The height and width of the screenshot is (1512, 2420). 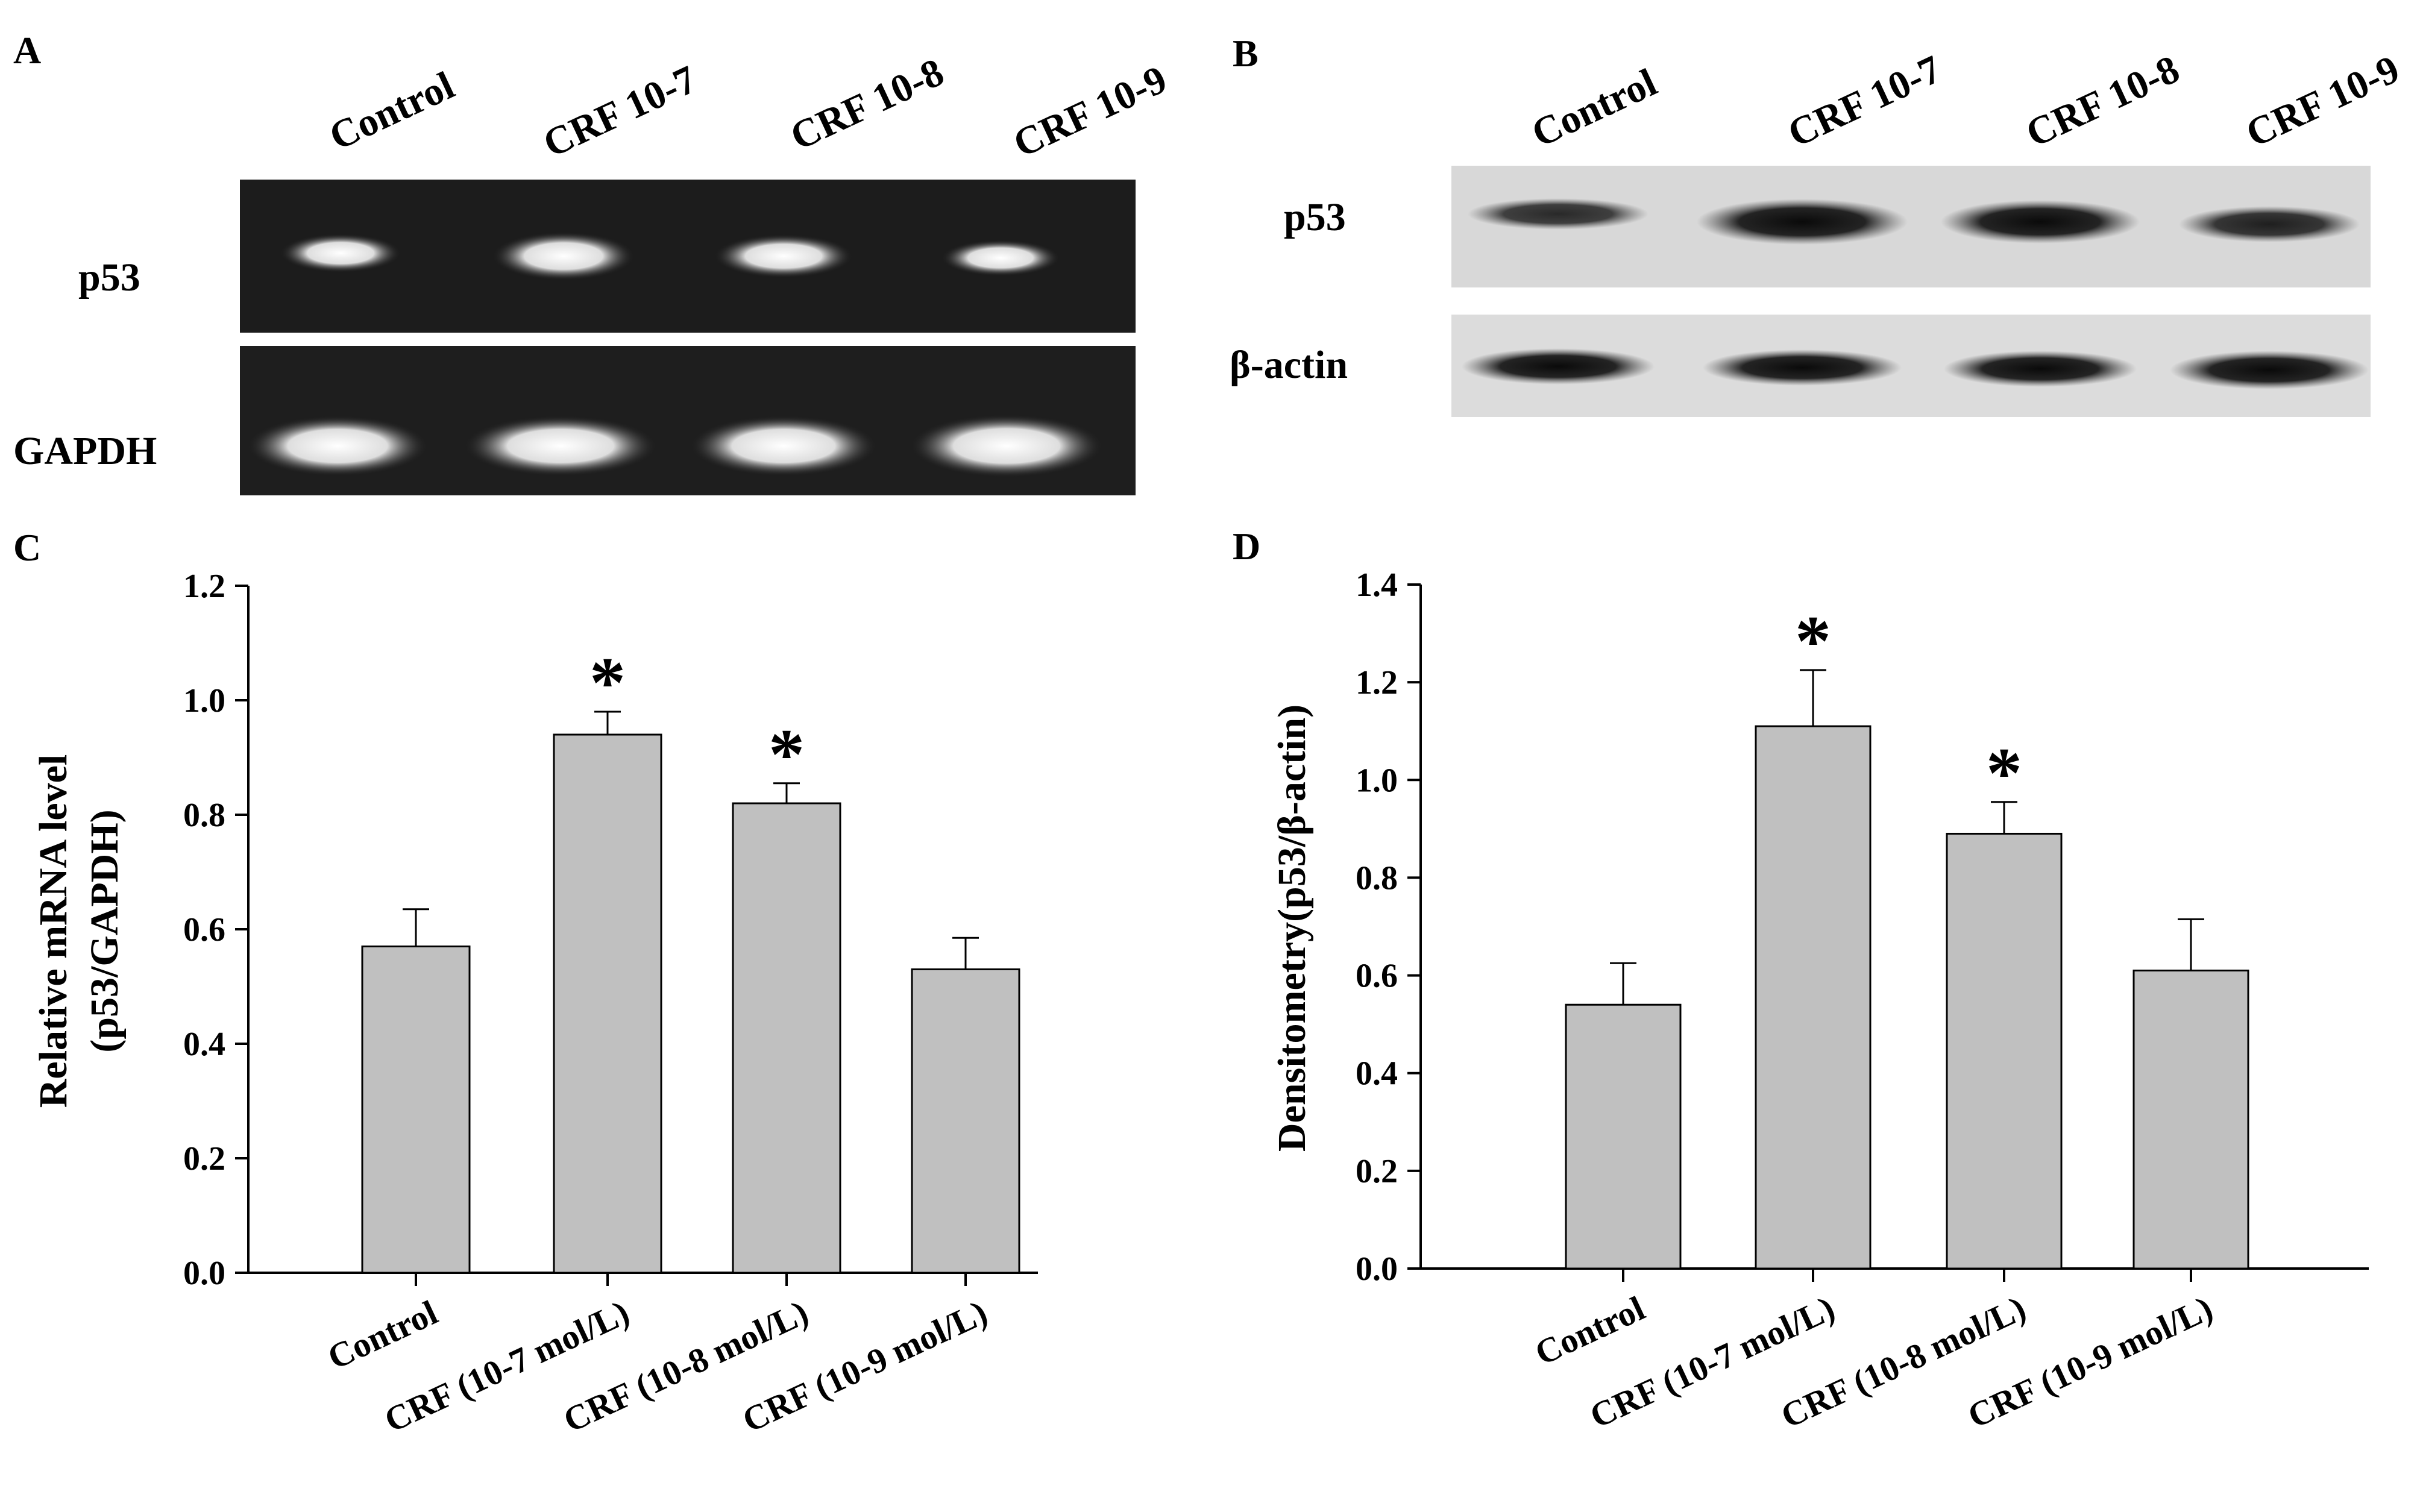 What do you see at coordinates (747, 108) in the screenshot?
I see `lane-labels-a: Control CRF 10-7 CRF 10-8 CRF 10-9` at bounding box center [747, 108].